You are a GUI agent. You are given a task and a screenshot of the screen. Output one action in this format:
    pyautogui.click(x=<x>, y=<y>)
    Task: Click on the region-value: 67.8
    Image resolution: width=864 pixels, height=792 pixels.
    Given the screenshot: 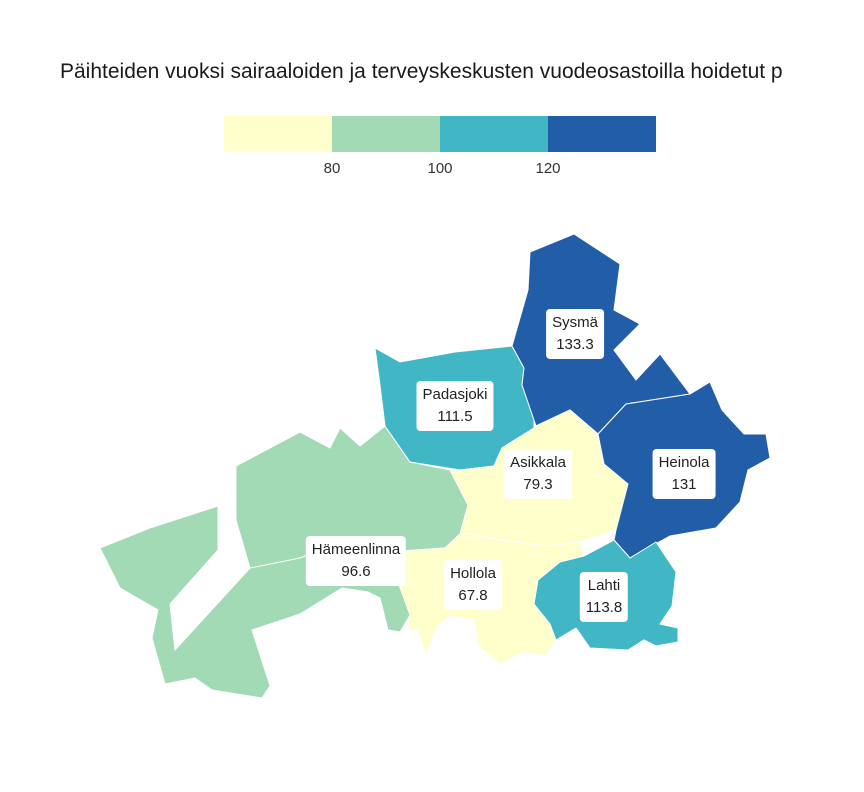 What is the action you would take?
    pyautogui.click(x=473, y=595)
    